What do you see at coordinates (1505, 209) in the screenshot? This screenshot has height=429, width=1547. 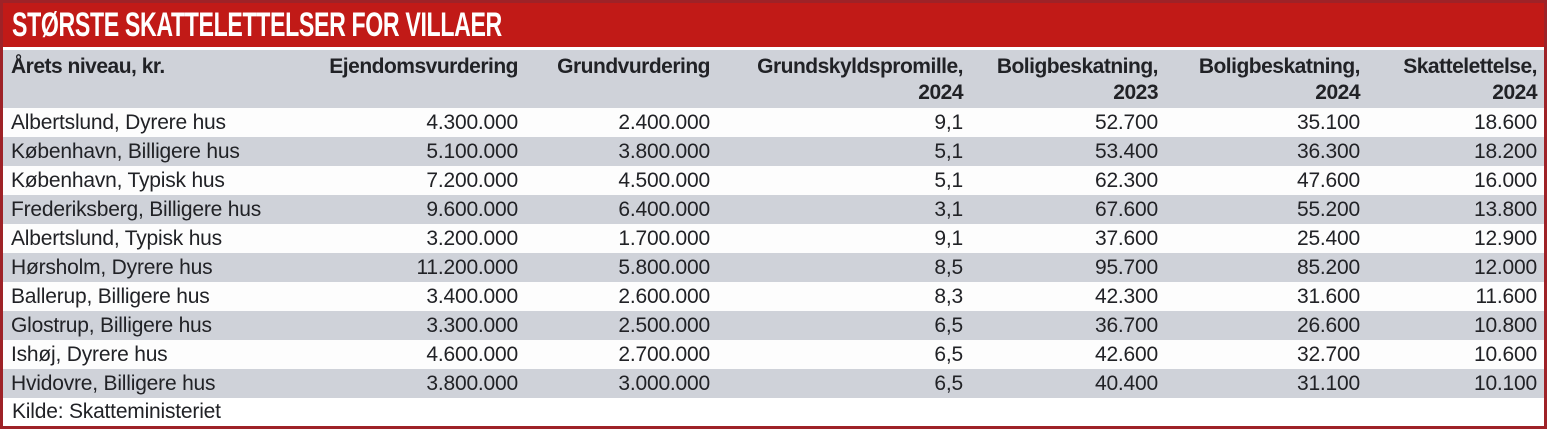 I see `cell-value: 13.800` at bounding box center [1505, 209].